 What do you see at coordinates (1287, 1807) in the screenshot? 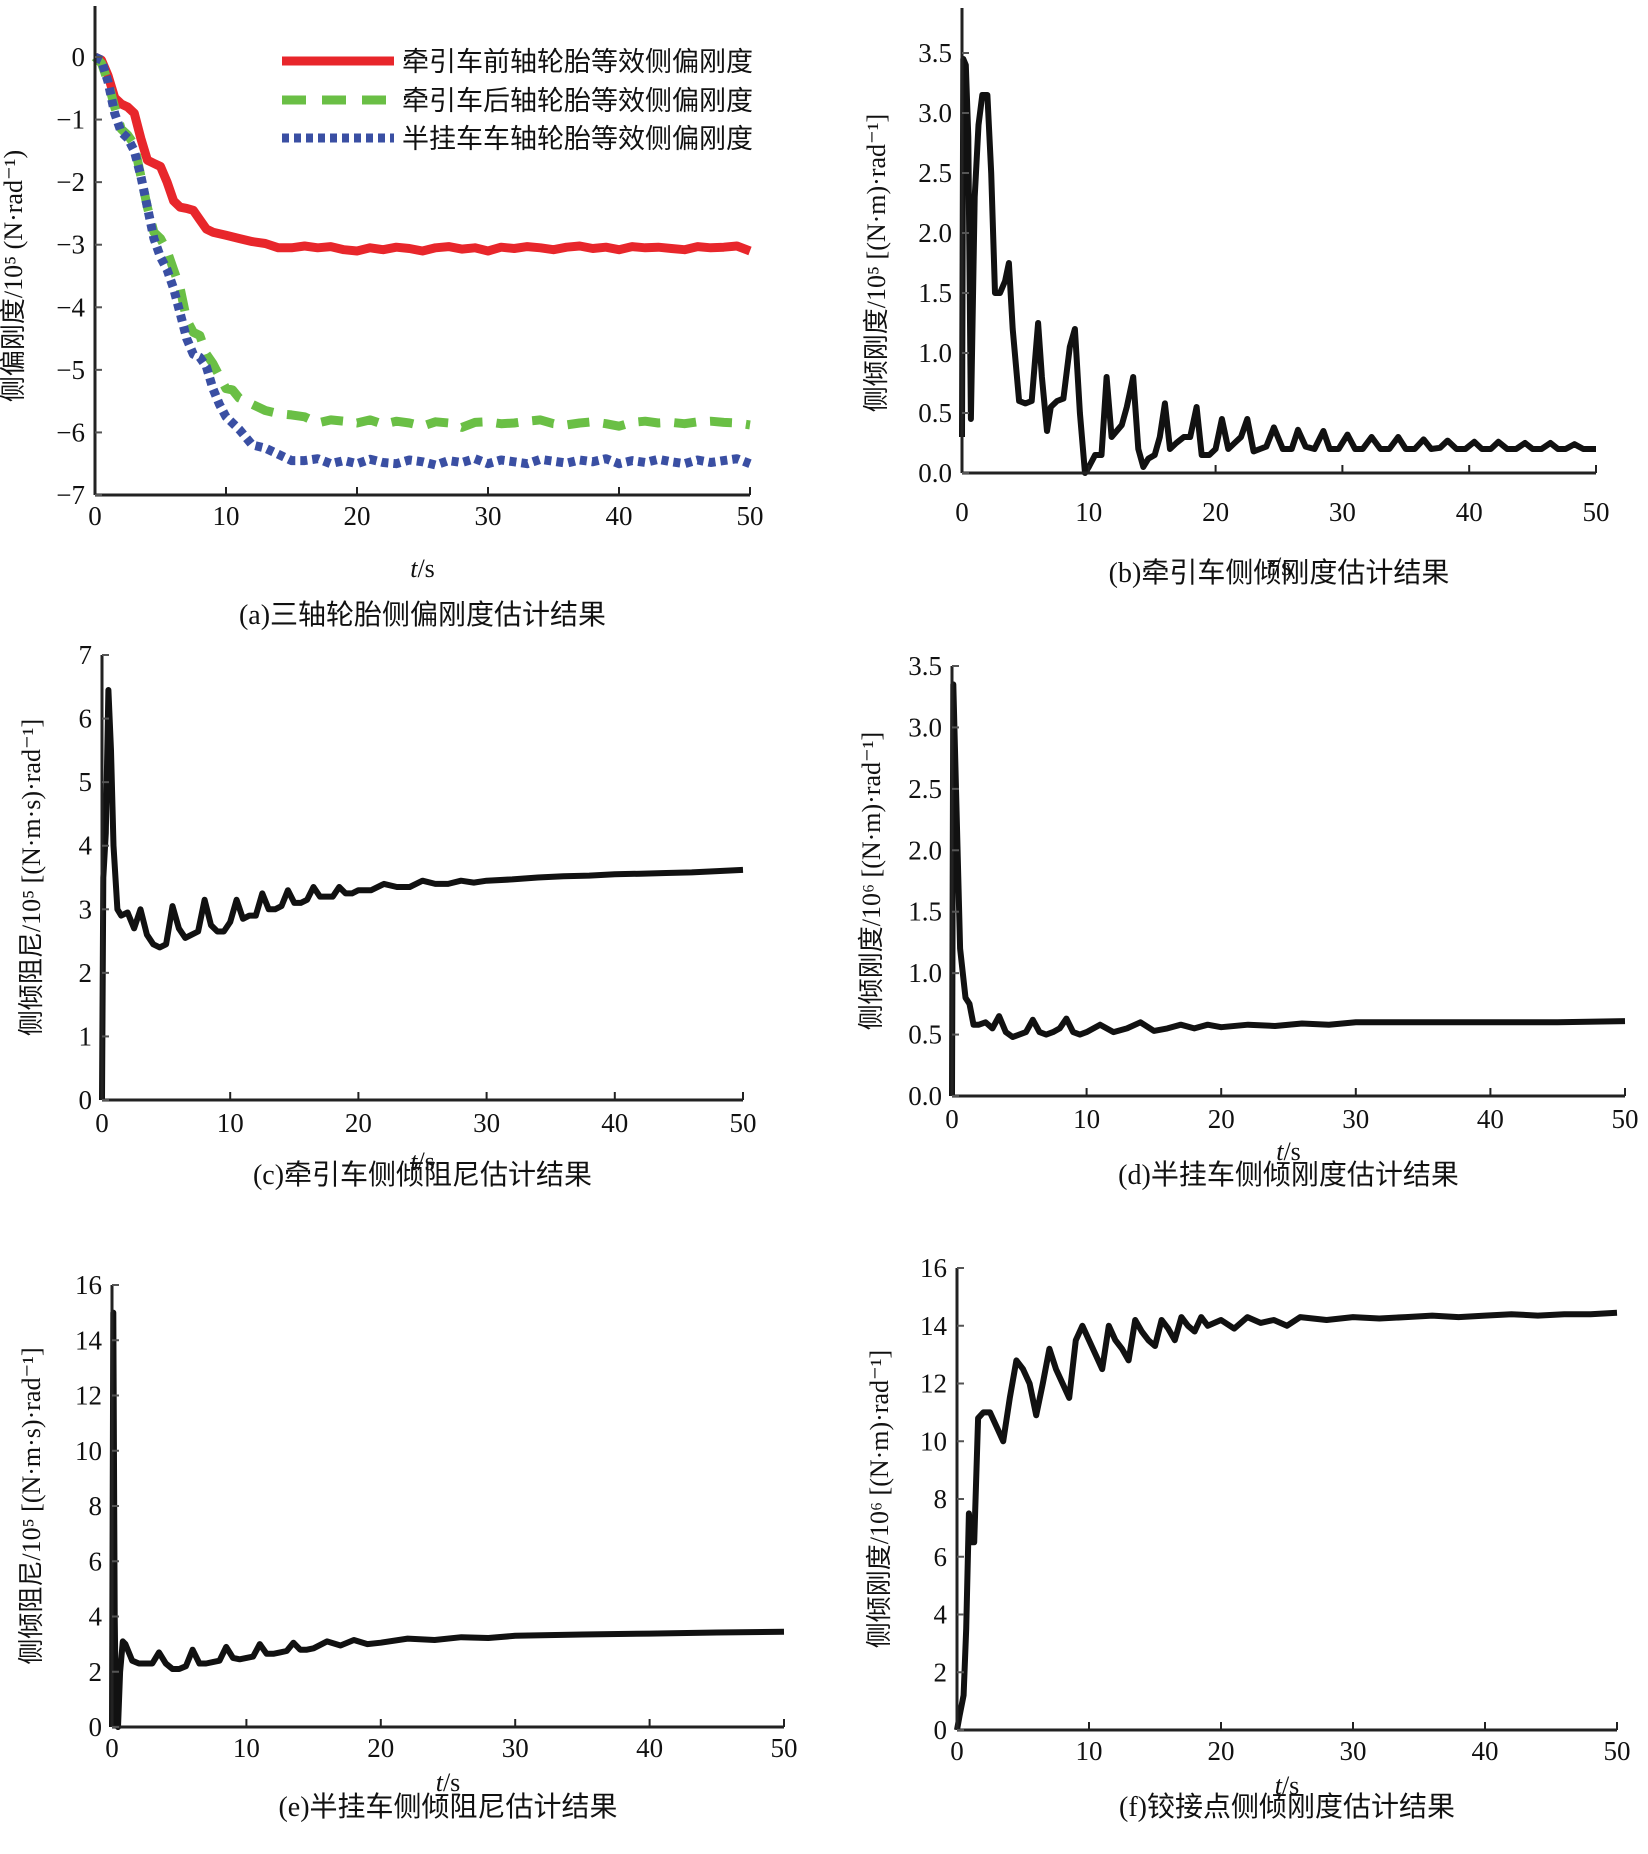
I see `panel-caption: (f)铰接点侧倾刚度估计结果` at bounding box center [1287, 1807].